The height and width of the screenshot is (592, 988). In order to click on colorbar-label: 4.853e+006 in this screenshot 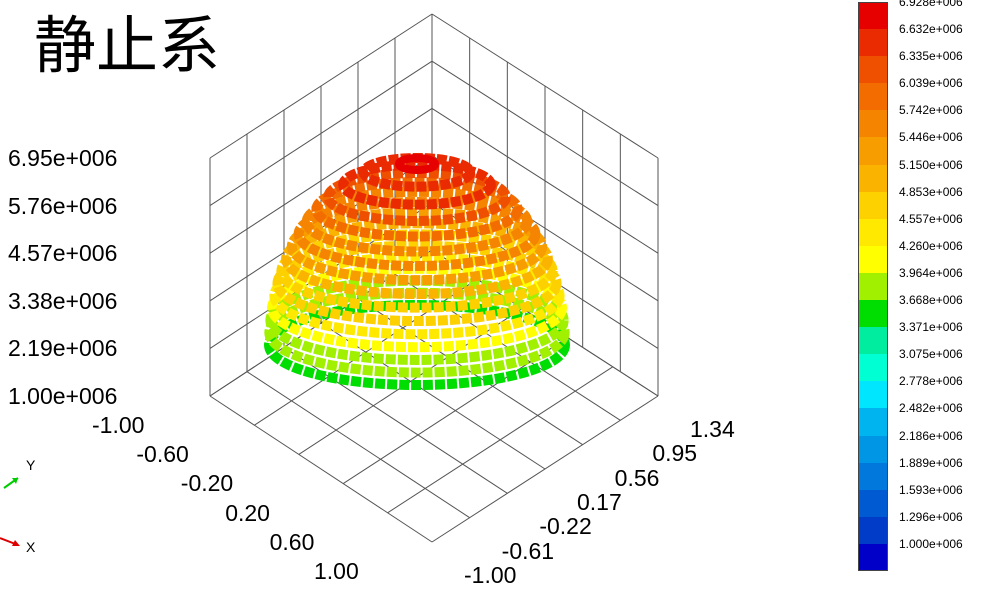, I will do `click(931, 191)`.